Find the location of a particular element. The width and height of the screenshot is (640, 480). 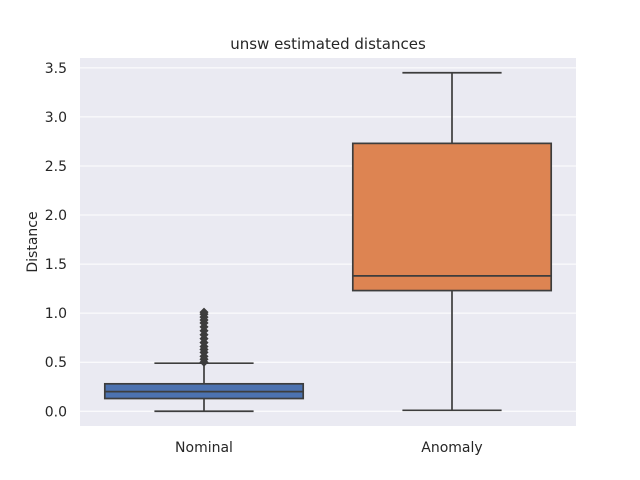

y-tick-label: 1.0 is located at coordinates (56, 314).